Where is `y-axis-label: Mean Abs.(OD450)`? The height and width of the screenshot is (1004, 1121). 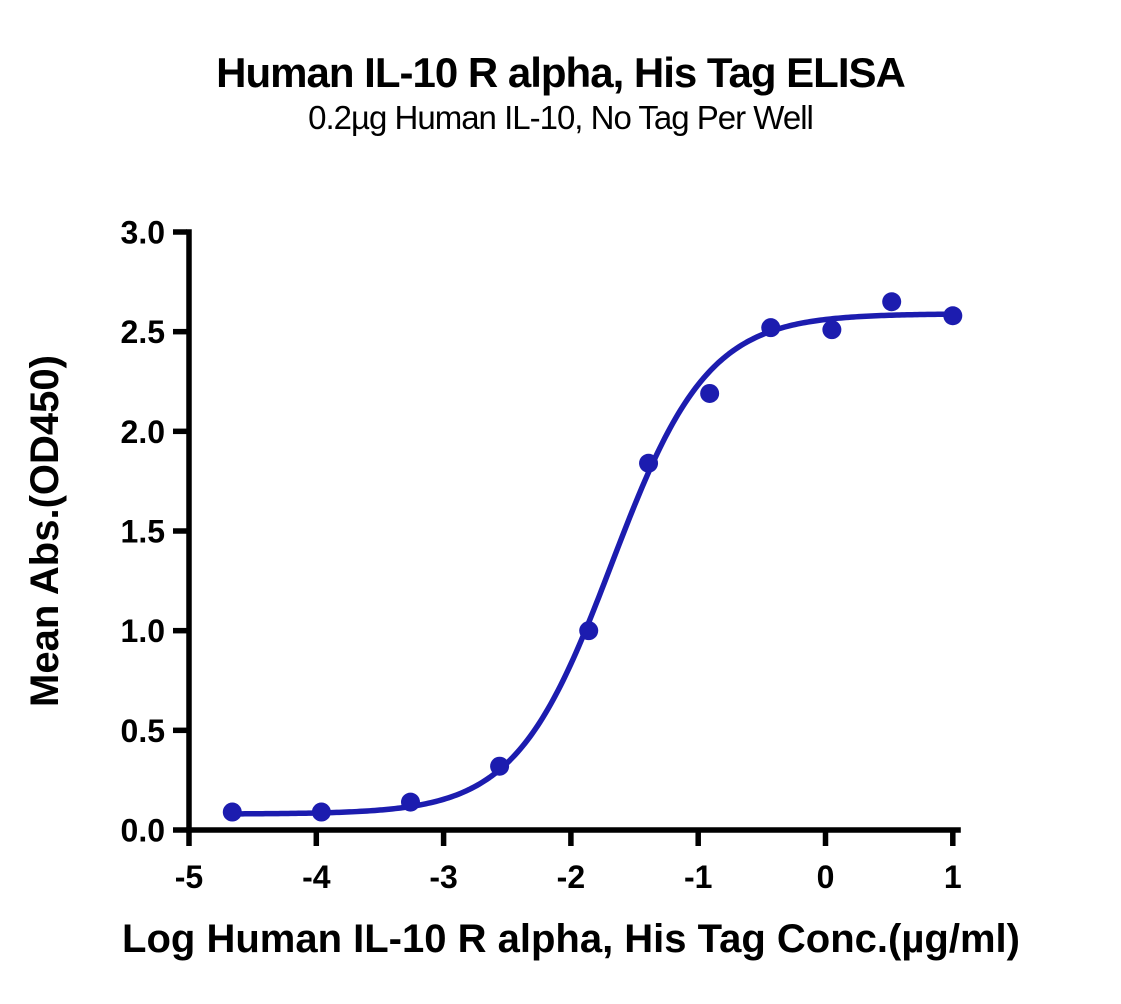 y-axis-label: Mean Abs.(OD450) is located at coordinates (45, 531).